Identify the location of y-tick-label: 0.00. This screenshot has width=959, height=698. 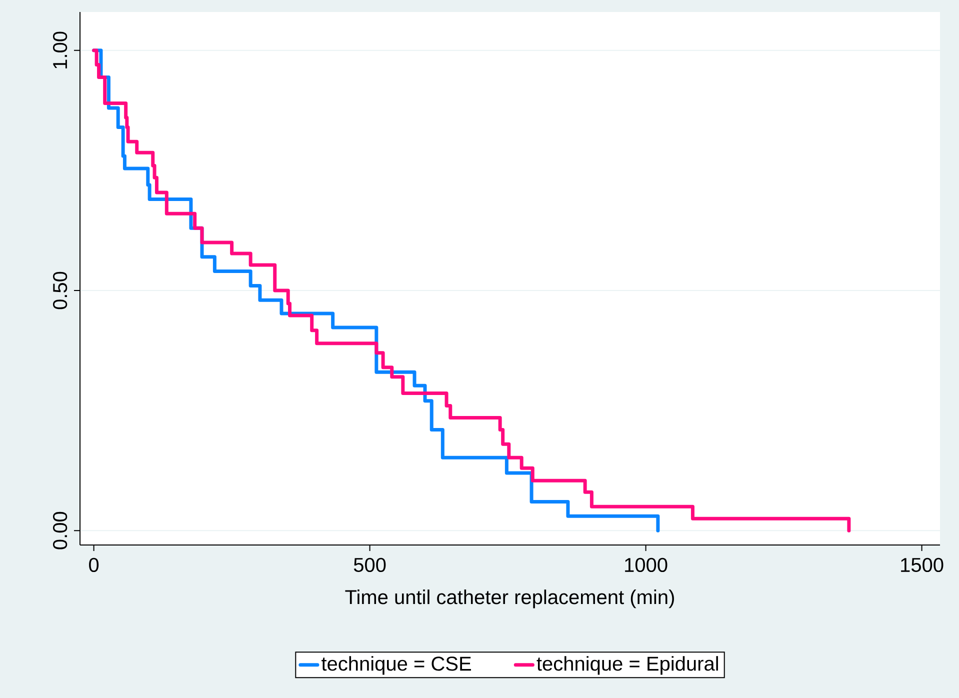
(60, 531).